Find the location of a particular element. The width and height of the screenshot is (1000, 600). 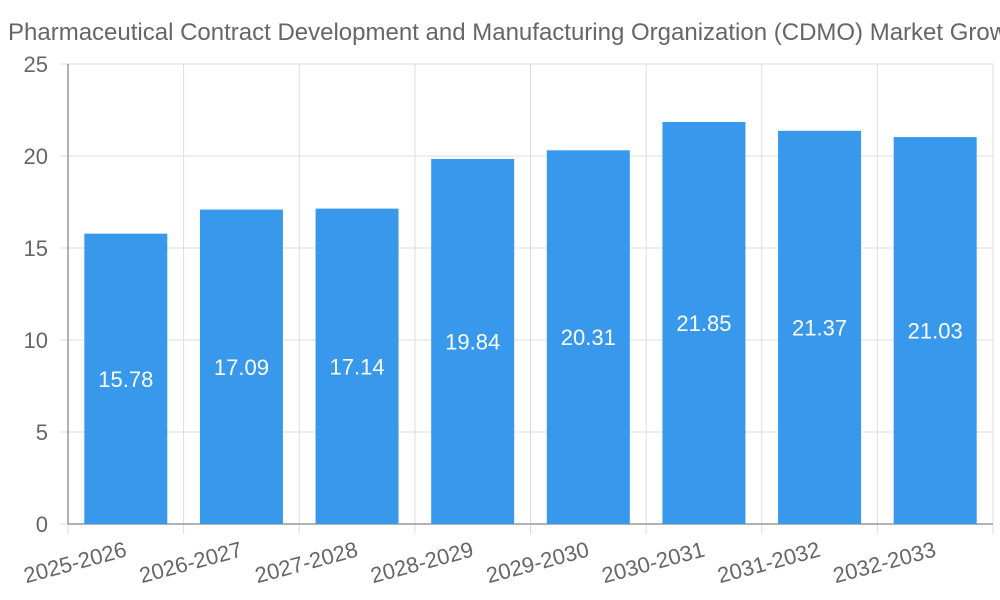

bar-value-label: 21.37 is located at coordinates (819, 327).